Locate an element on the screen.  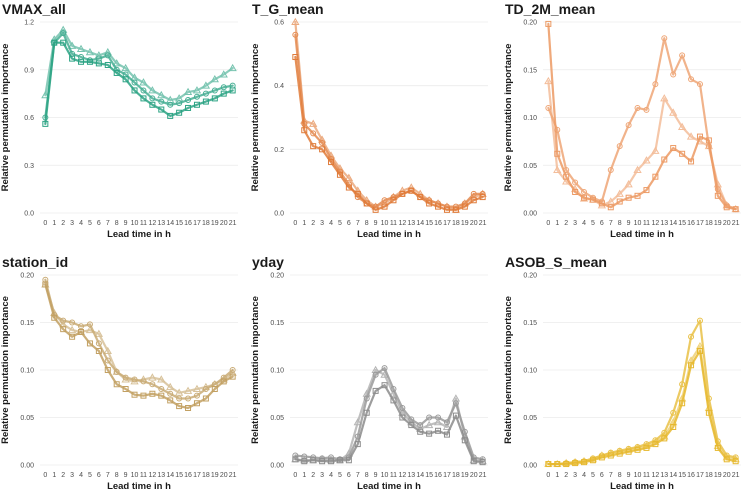
series-circle is located at coordinates (389, 120).